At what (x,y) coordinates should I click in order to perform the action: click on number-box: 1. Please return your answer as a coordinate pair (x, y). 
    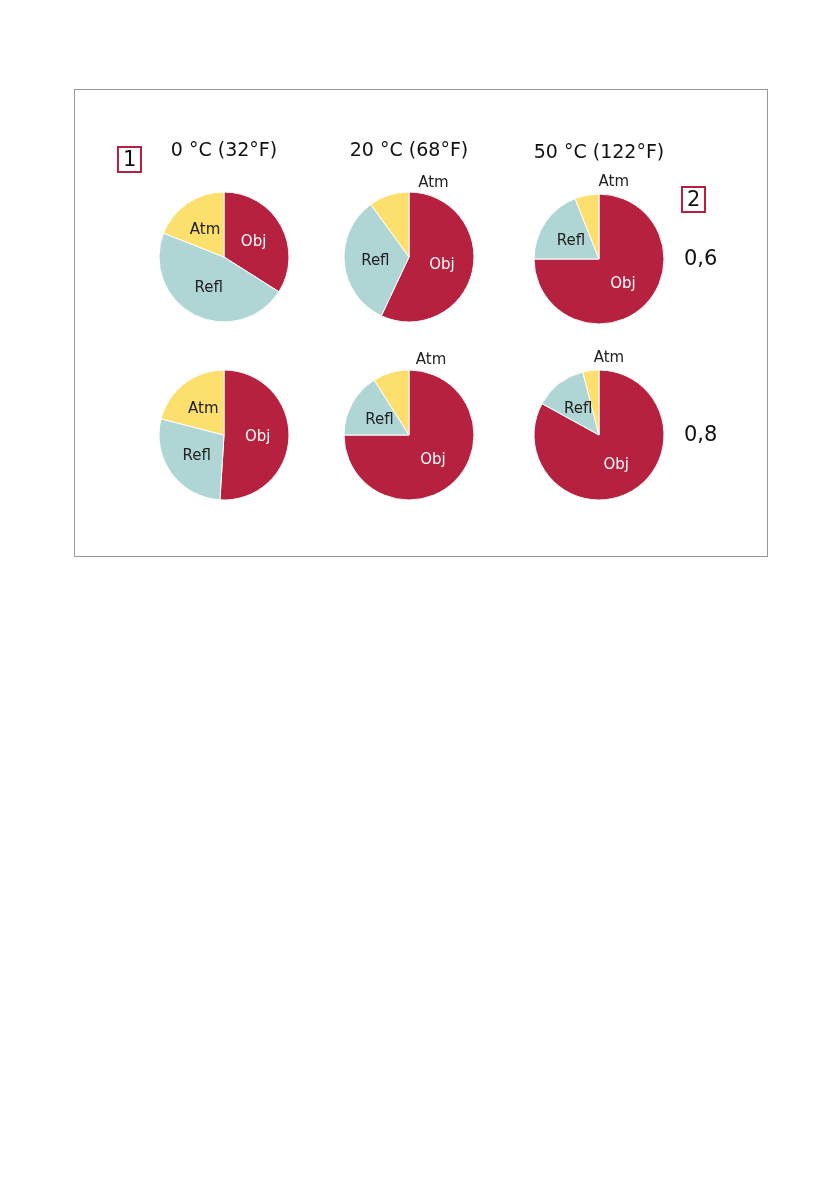
    Looking at the image, I should click on (130, 159).